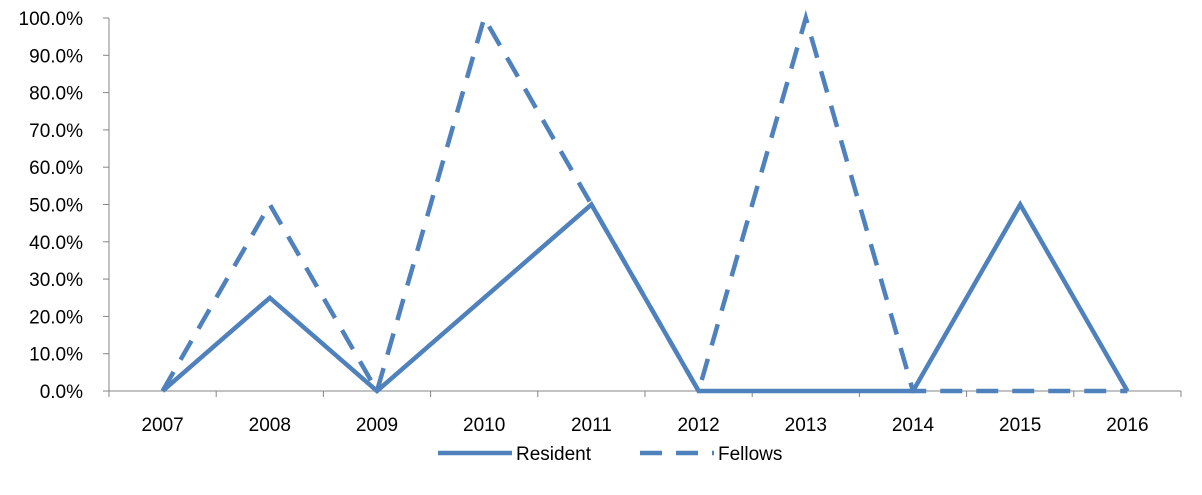  Describe the element at coordinates (711, 454) in the screenshot. I see `legend-entry-fellows: Fellows` at that location.